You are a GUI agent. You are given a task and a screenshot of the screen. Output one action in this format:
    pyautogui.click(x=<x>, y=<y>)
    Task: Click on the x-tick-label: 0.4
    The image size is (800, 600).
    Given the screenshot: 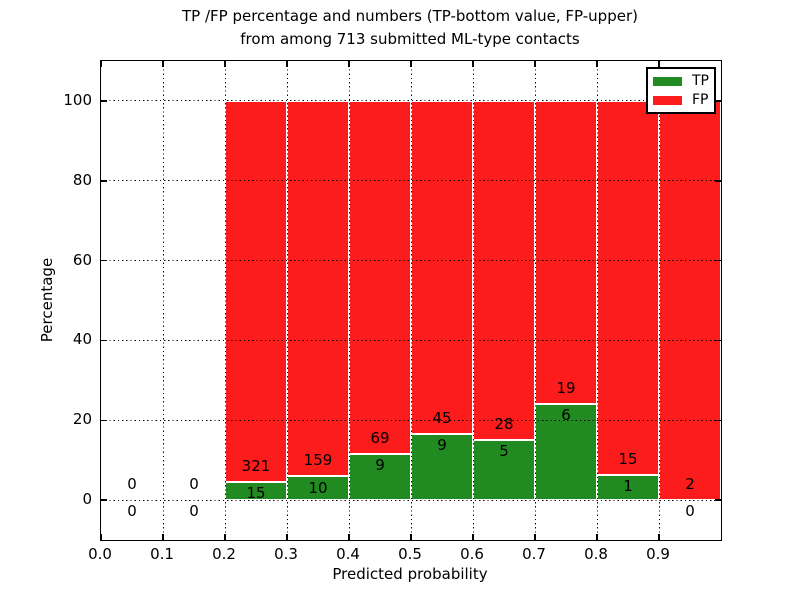 What is the action you would take?
    pyautogui.click(x=348, y=554)
    